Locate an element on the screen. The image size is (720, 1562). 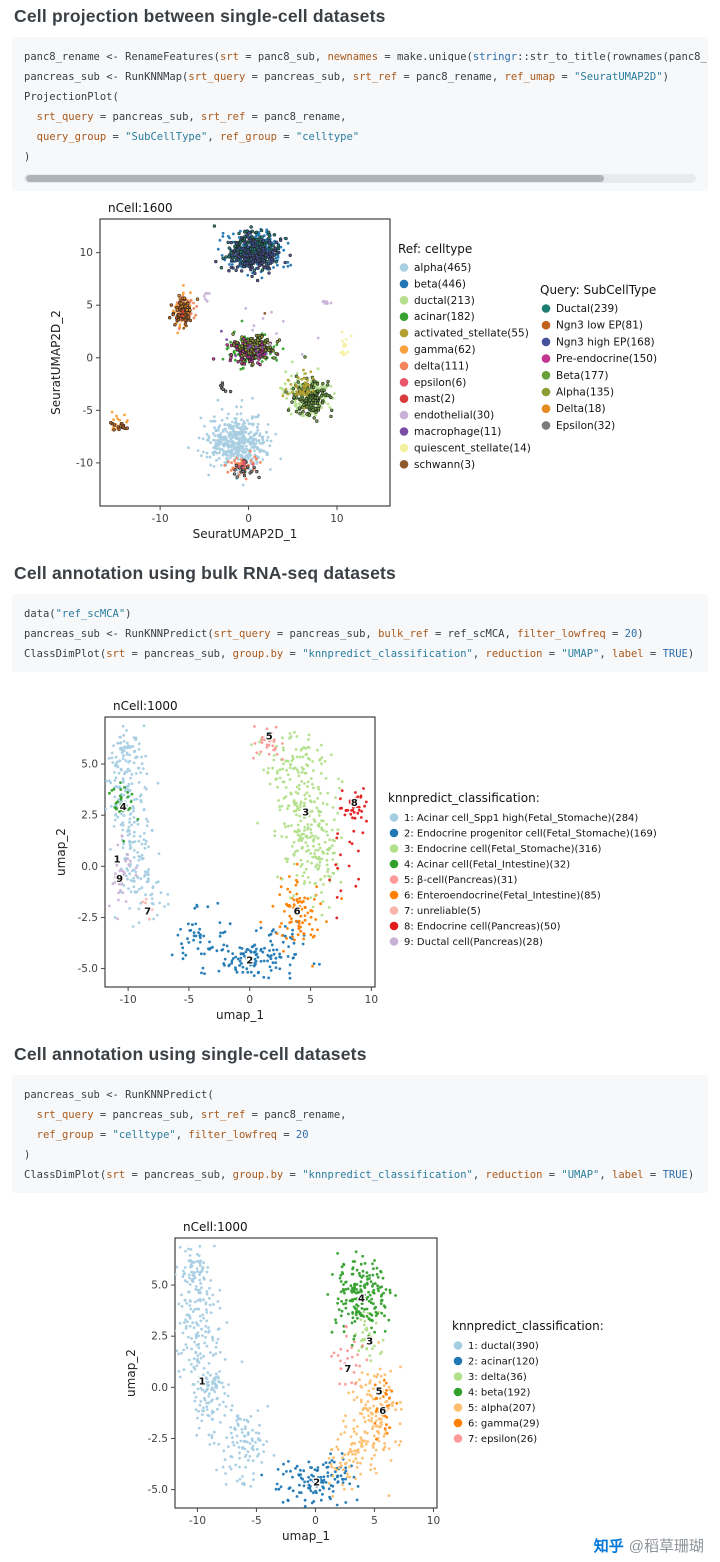
chart-title: nCell:1000 is located at coordinates (145, 706).